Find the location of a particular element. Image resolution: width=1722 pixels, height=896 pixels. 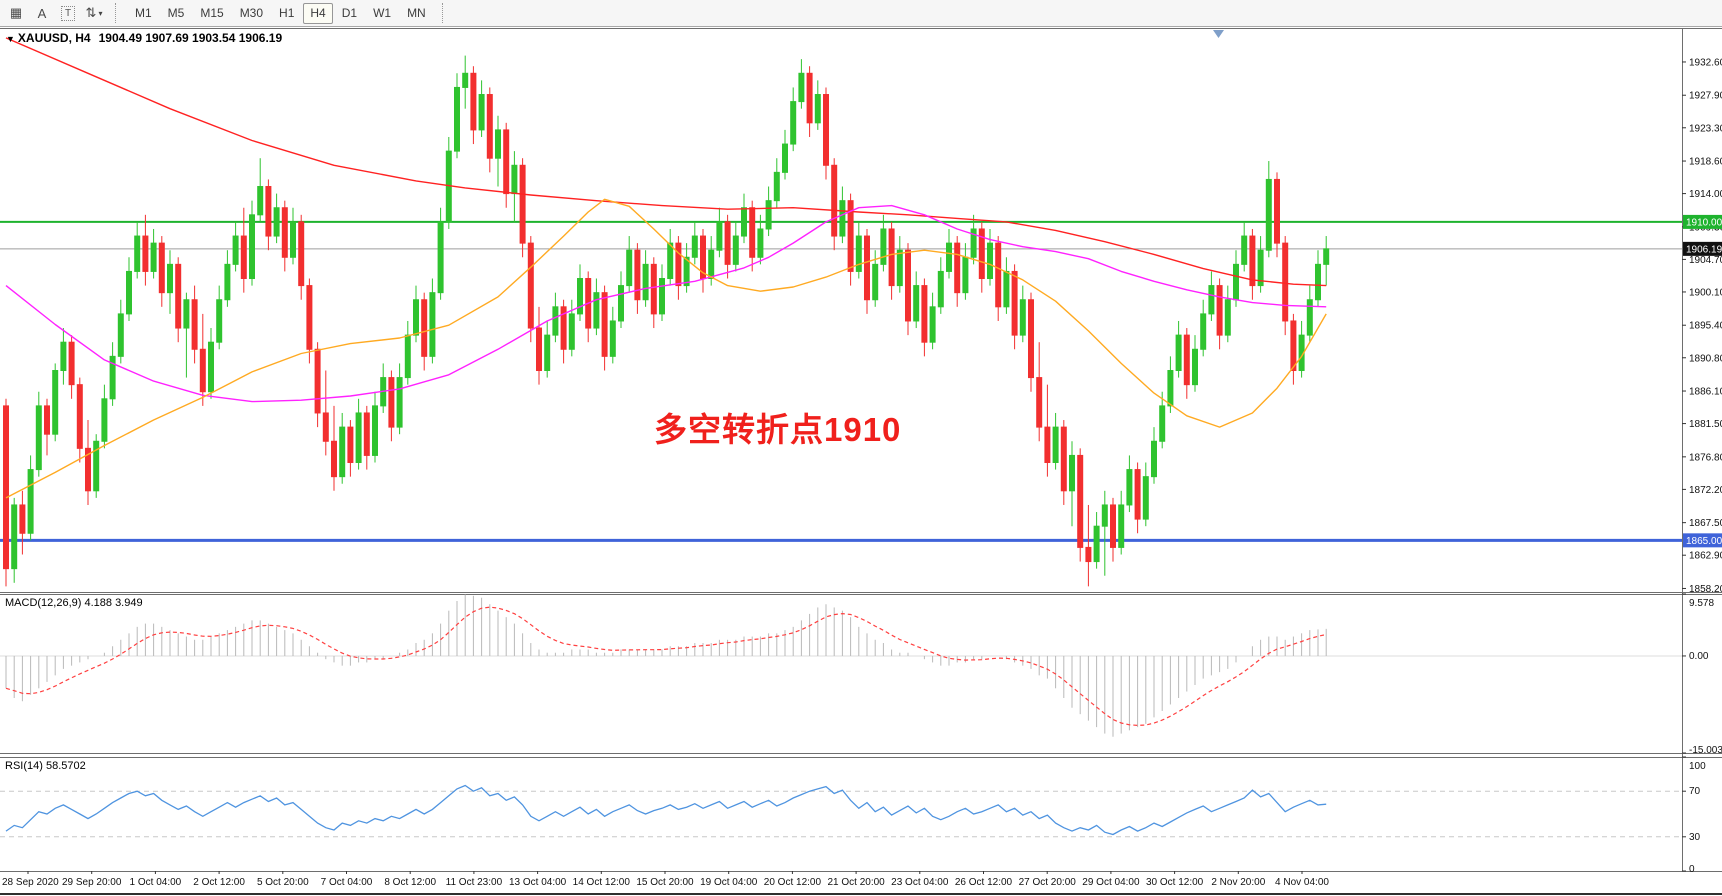

svg-text: 30 Oct 12:00 is located at coordinates (1175, 882).